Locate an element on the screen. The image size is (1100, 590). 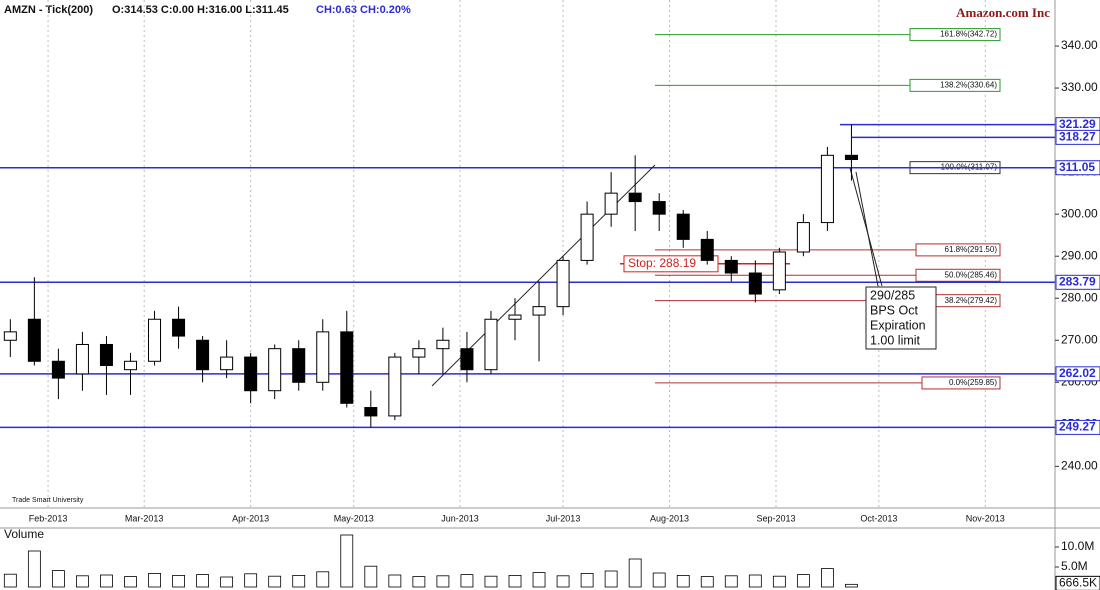
volume-last-label: 666.5K is located at coordinates (1078, 583).